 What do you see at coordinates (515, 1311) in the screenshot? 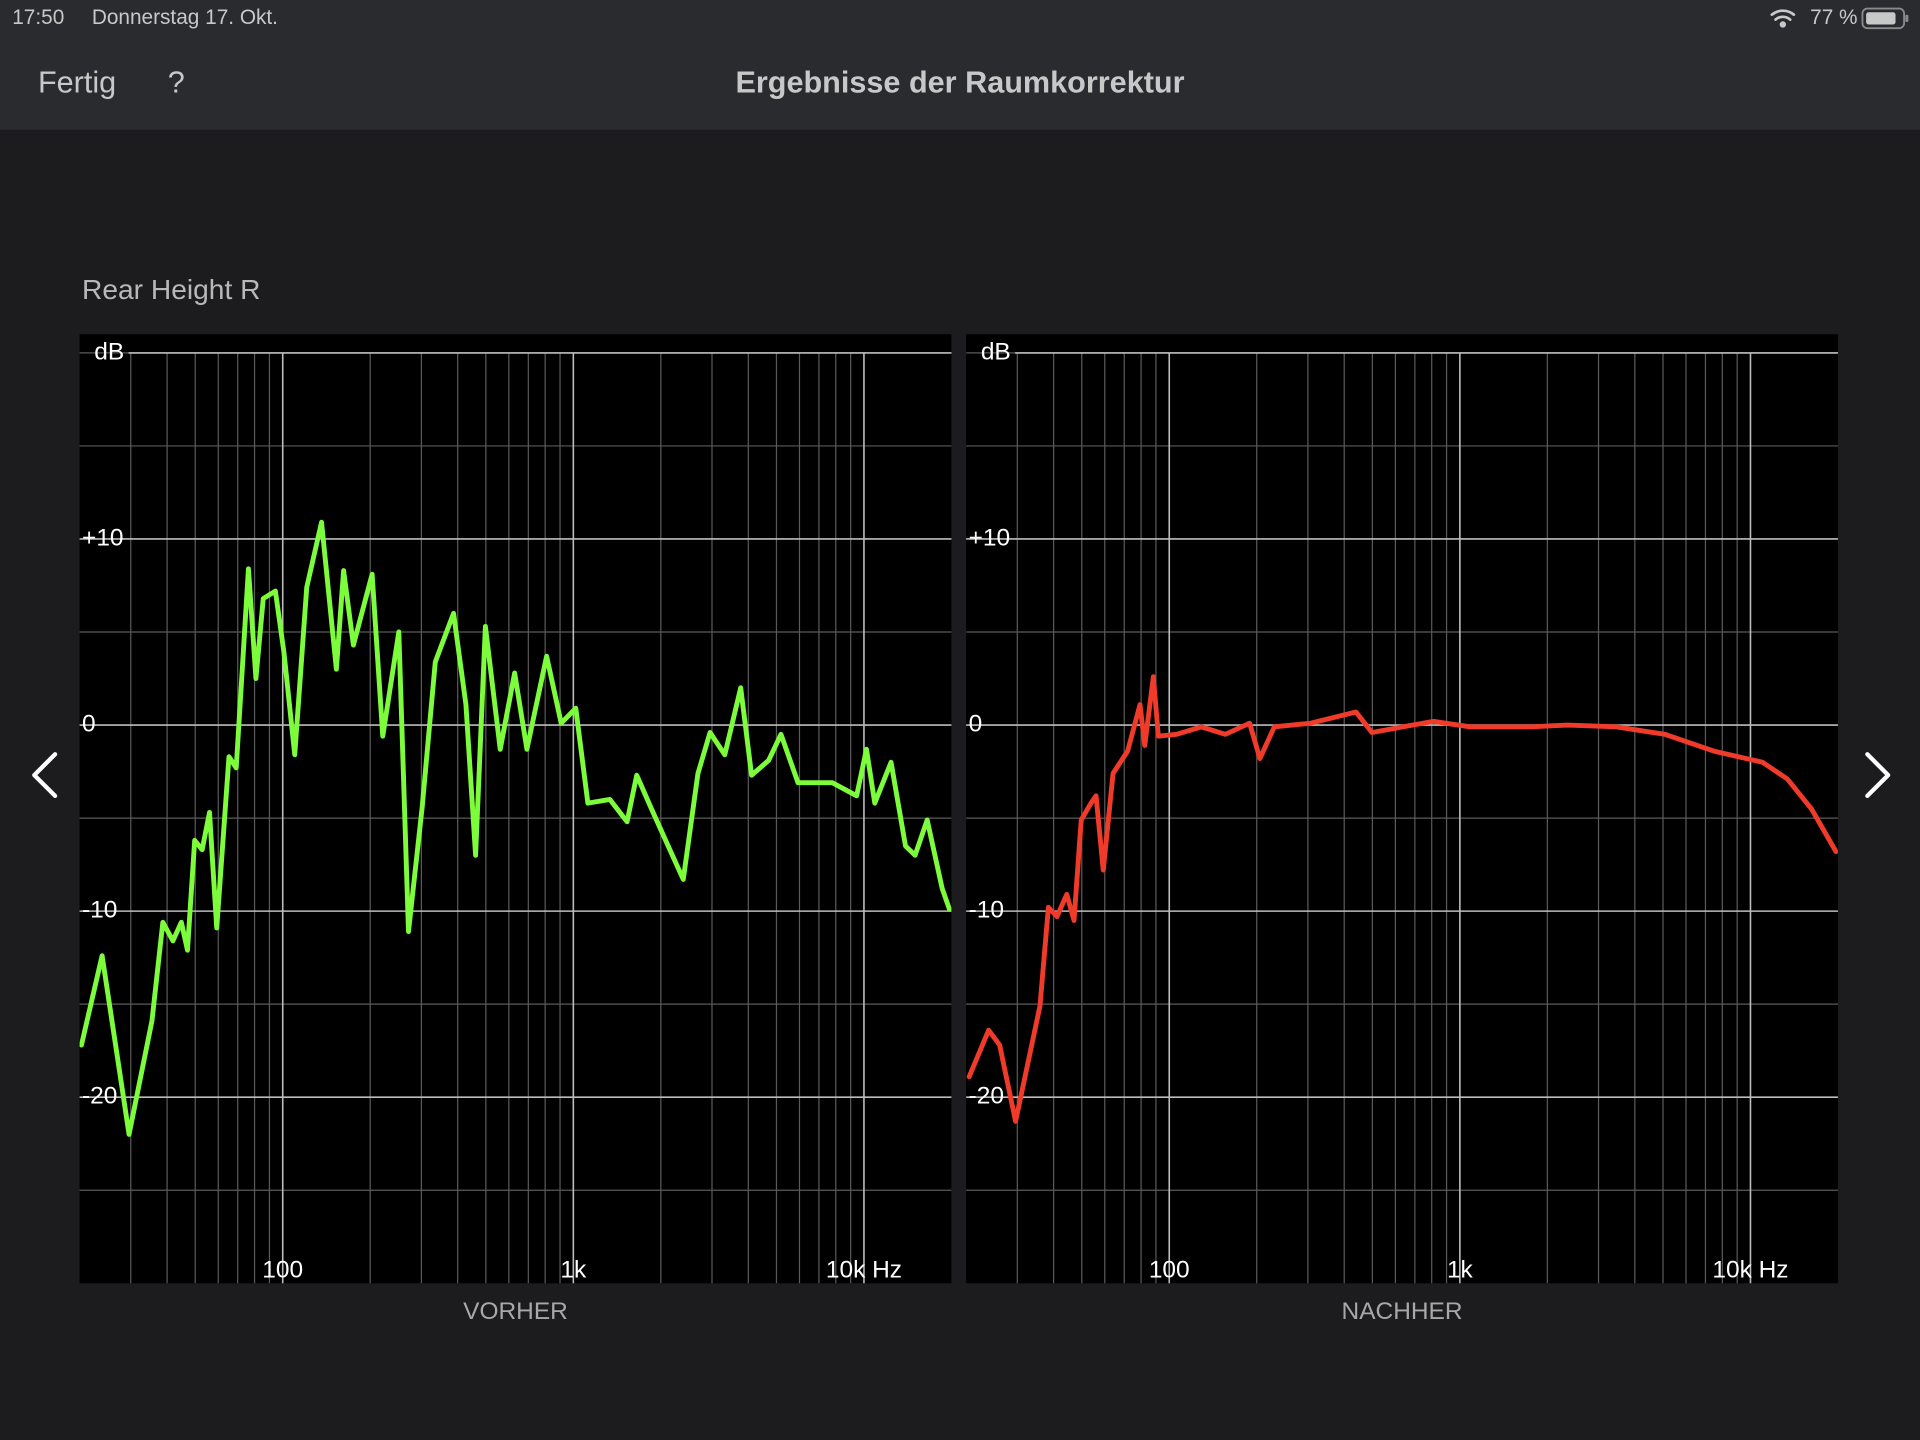
I see `chart-caption: VORHER` at bounding box center [515, 1311].